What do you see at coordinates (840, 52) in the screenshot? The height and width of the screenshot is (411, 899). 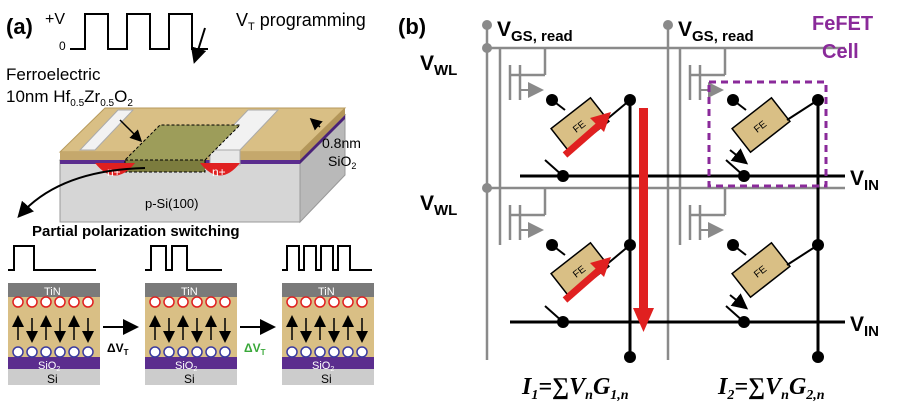 I see `fefet-cell-label-2: Cell` at bounding box center [840, 52].